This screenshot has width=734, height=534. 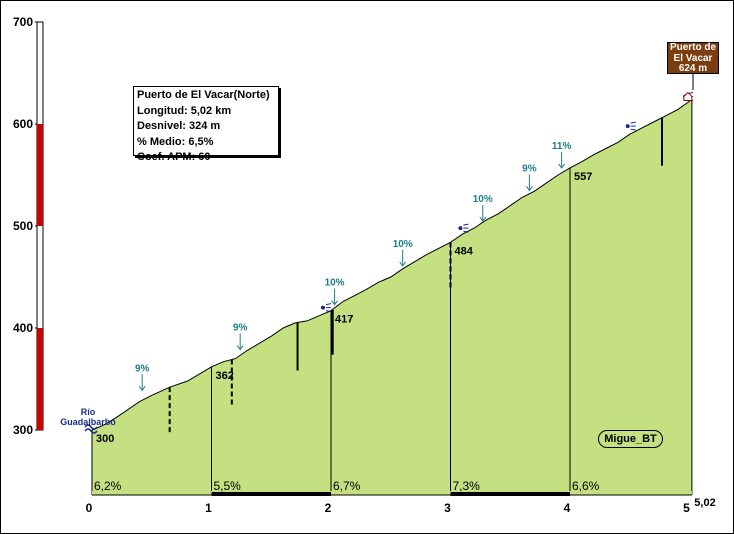 I want to click on climb-elevation-gain: Desnivel: 324 m, so click(x=179, y=126).